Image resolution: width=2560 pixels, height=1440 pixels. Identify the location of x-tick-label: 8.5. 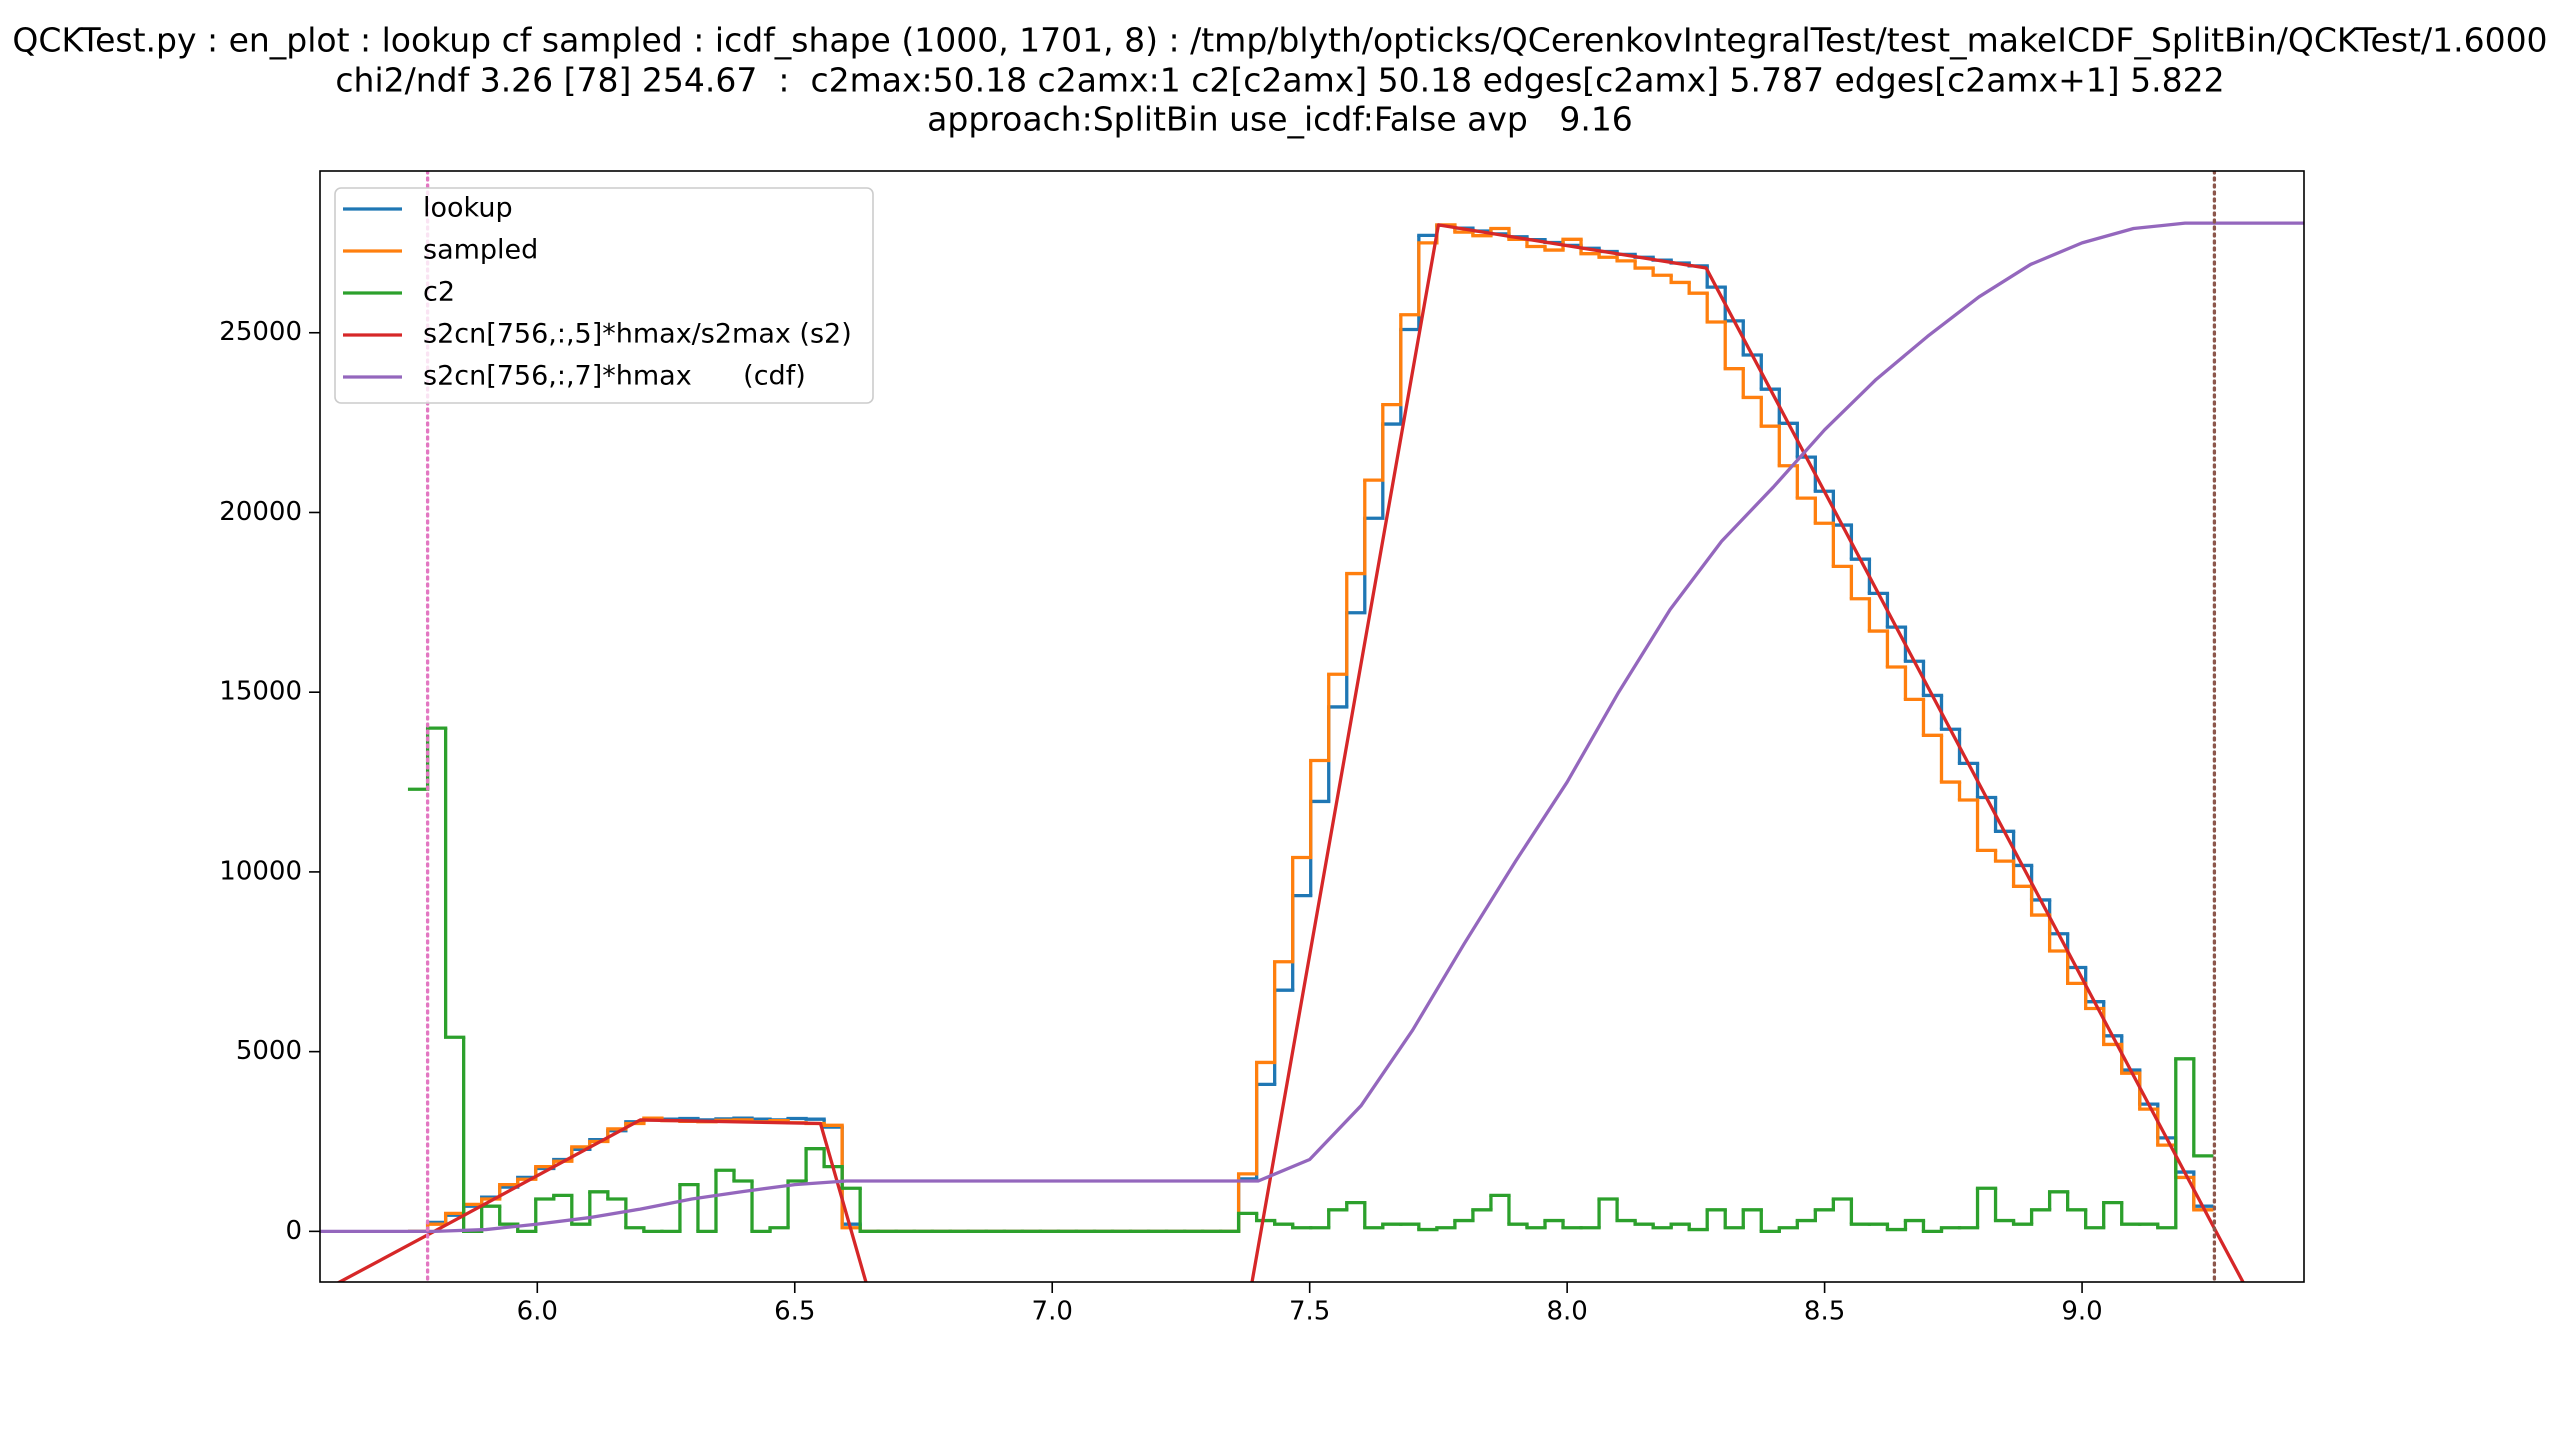
(1824, 1312).